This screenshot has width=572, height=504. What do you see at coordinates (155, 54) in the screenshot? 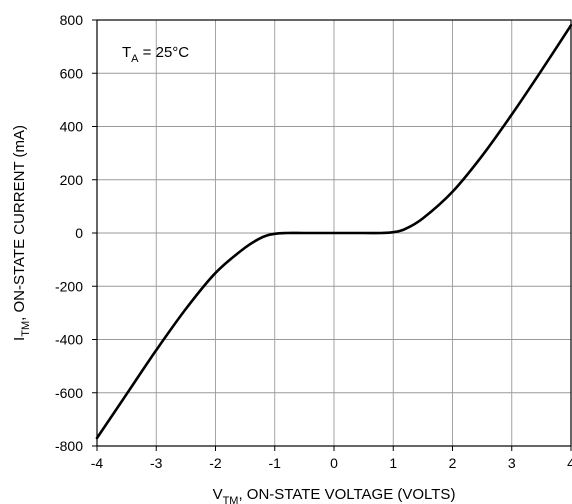
I see `temperature-annotation: TA = 25°C` at bounding box center [155, 54].